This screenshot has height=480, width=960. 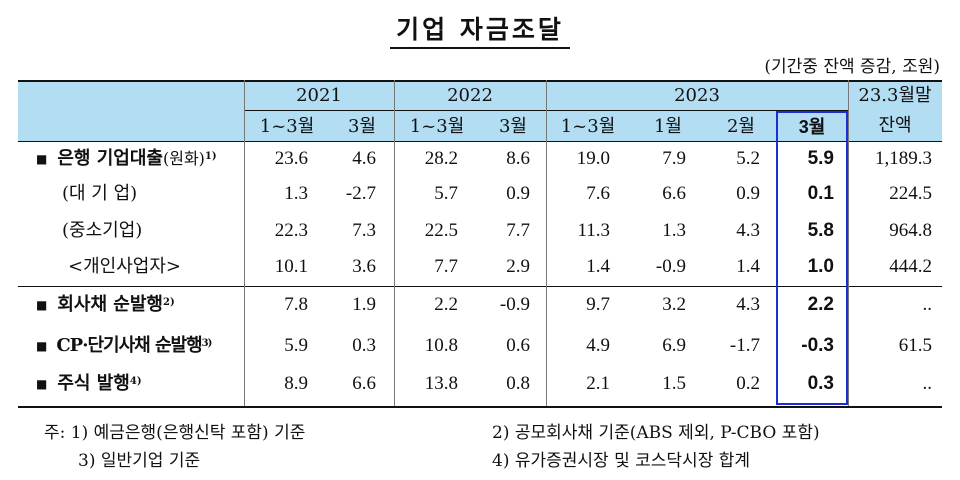 I want to click on row-label: (중소기업), so click(x=102, y=230).